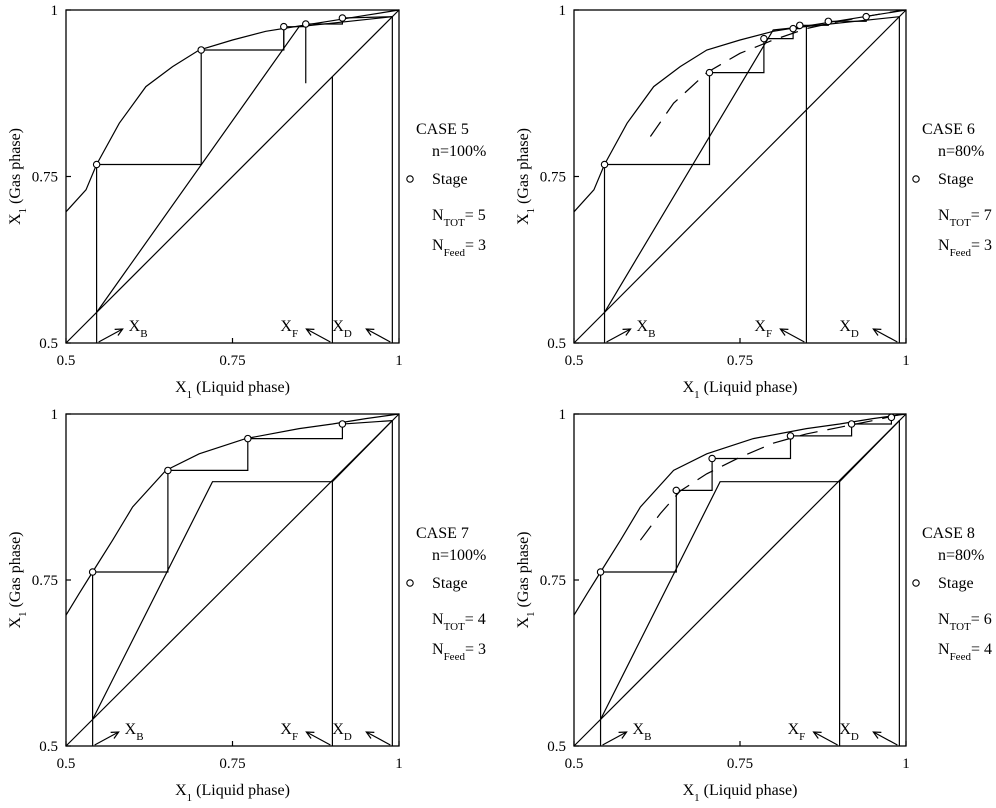 This screenshot has width=996, height=808. Describe the element at coordinates (965, 622) in the screenshot. I see `ntot-label: NTOT= 6` at that location.